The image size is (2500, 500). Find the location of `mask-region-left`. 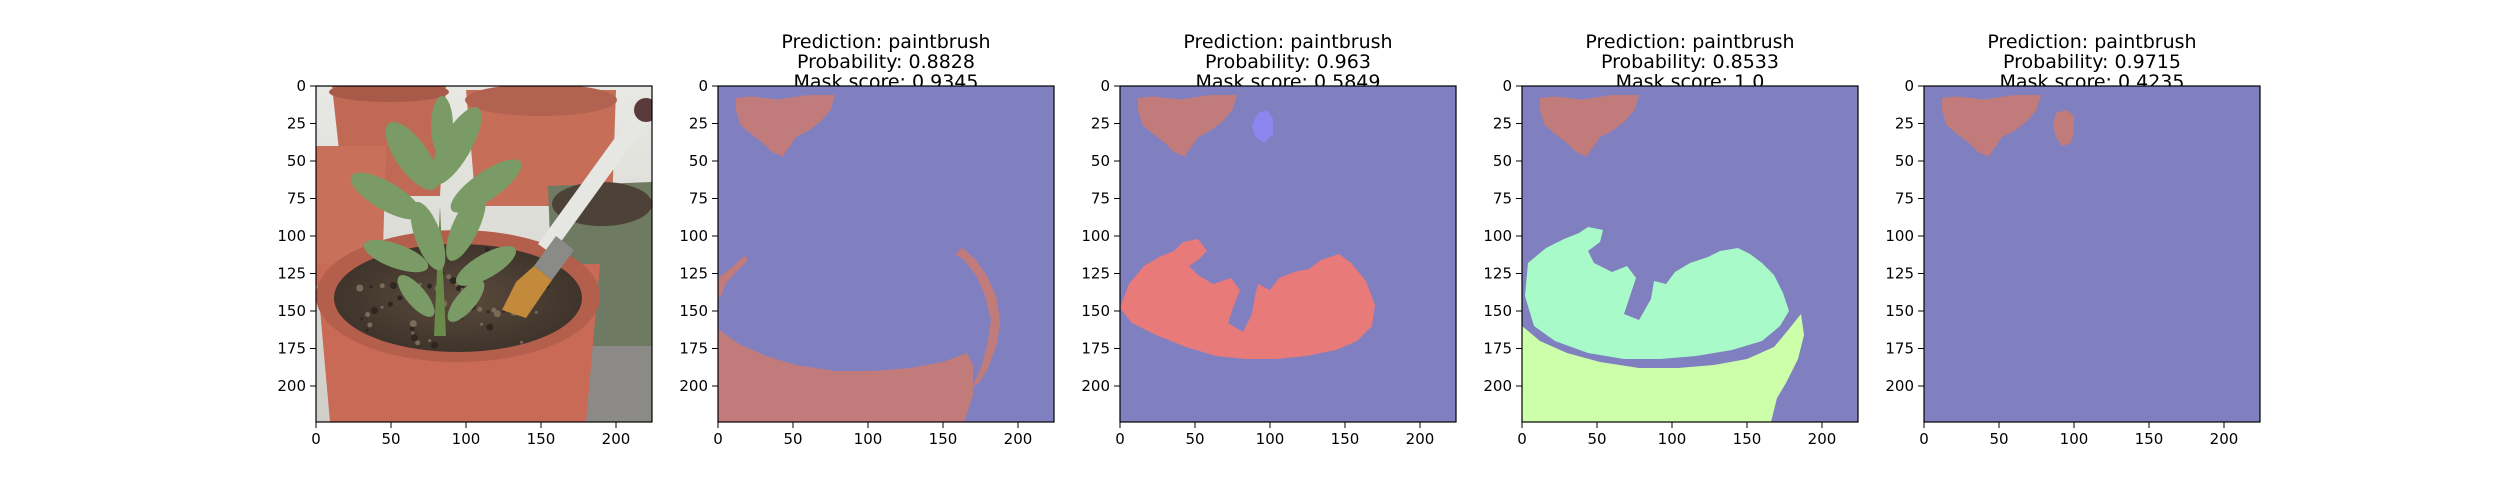

mask-region-left is located at coordinates (733, 277).